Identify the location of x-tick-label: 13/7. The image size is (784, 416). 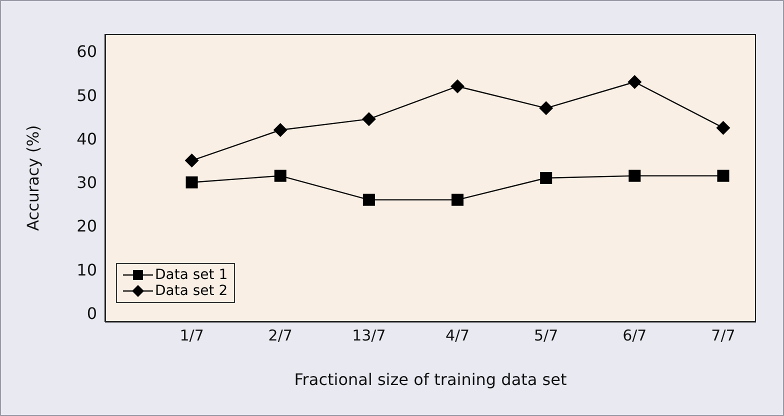
(369, 335).